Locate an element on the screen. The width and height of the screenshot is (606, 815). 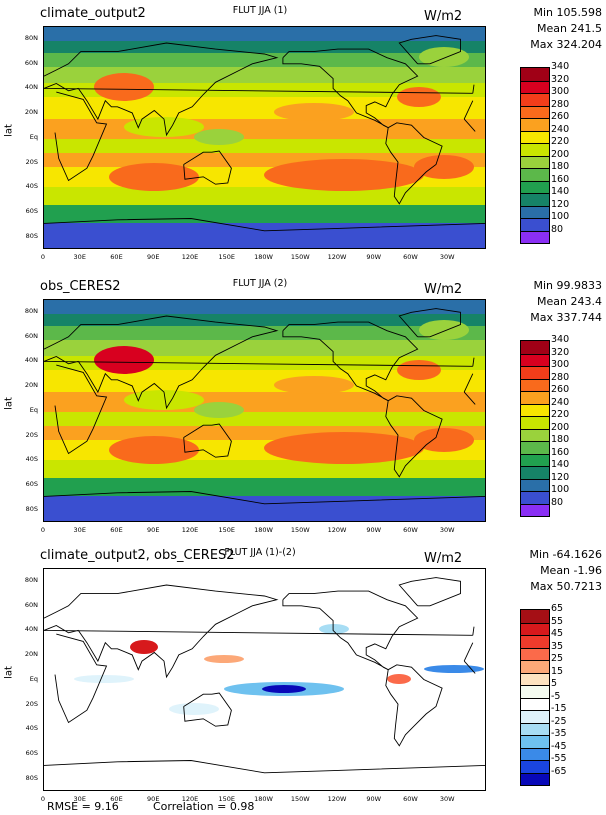
lon-tick-label: 150E is located at coordinates (226, 530).